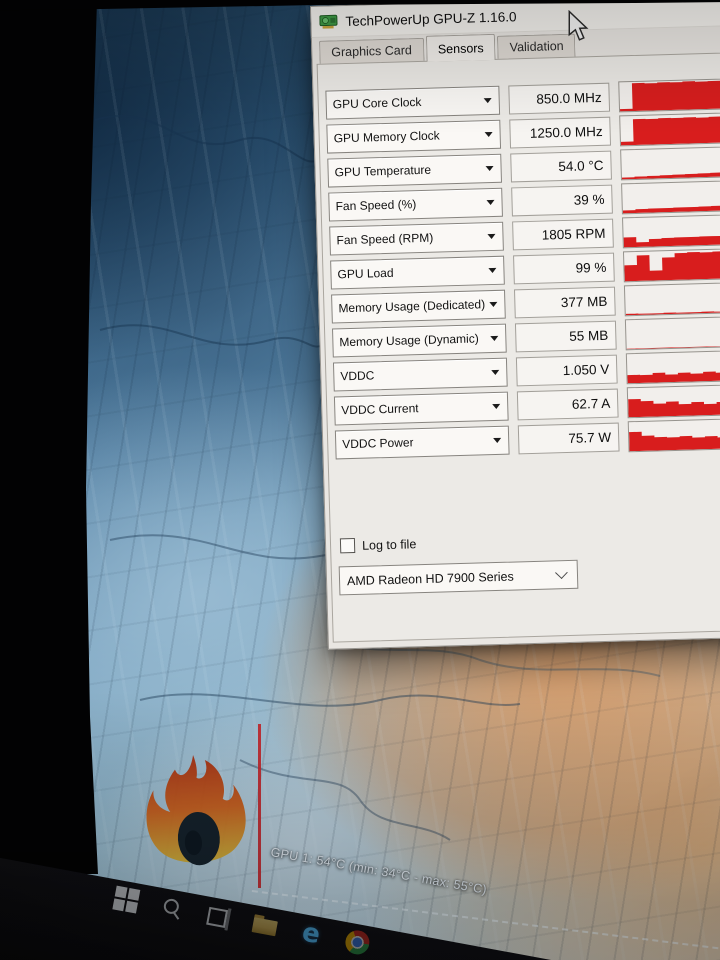  Describe the element at coordinates (561, 573) in the screenshot. I see `chevron-down-icon` at that location.